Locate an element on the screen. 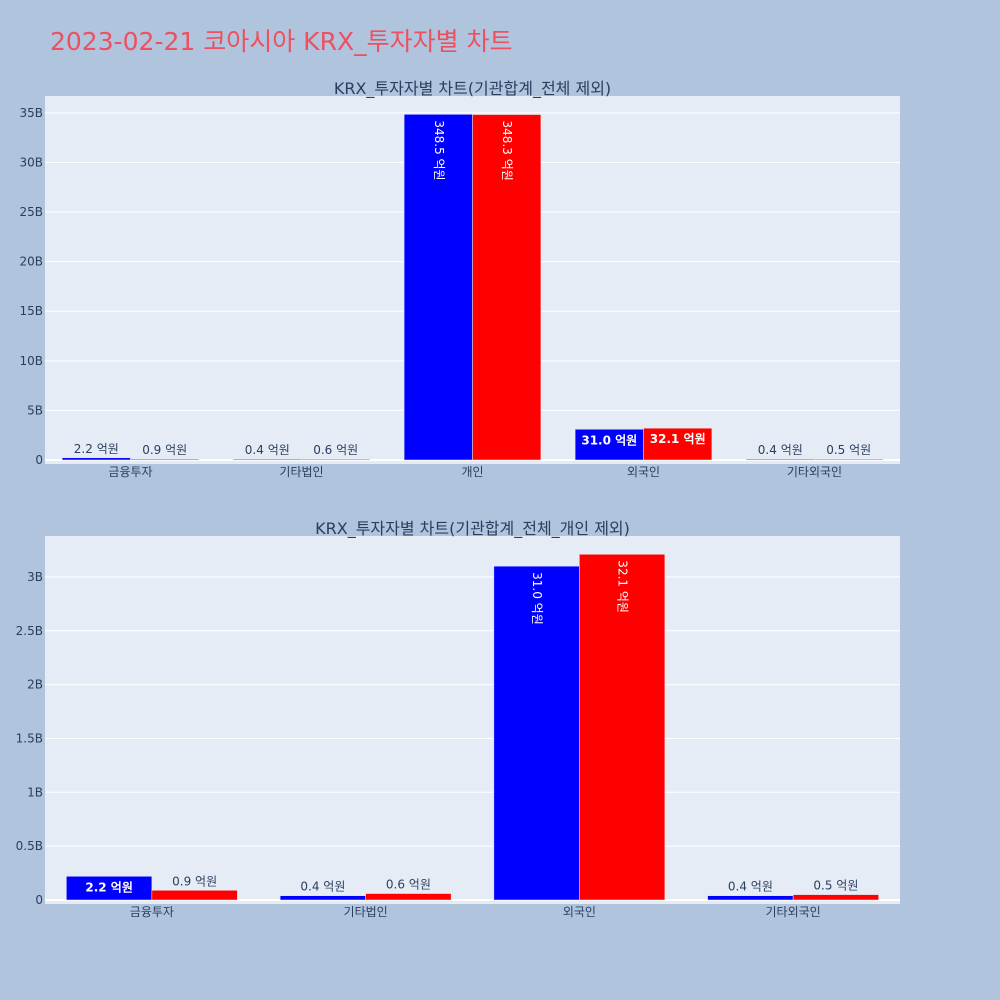 This screenshot has height=1000, width=1000. y-tick-label: 20B is located at coordinates (31, 262).